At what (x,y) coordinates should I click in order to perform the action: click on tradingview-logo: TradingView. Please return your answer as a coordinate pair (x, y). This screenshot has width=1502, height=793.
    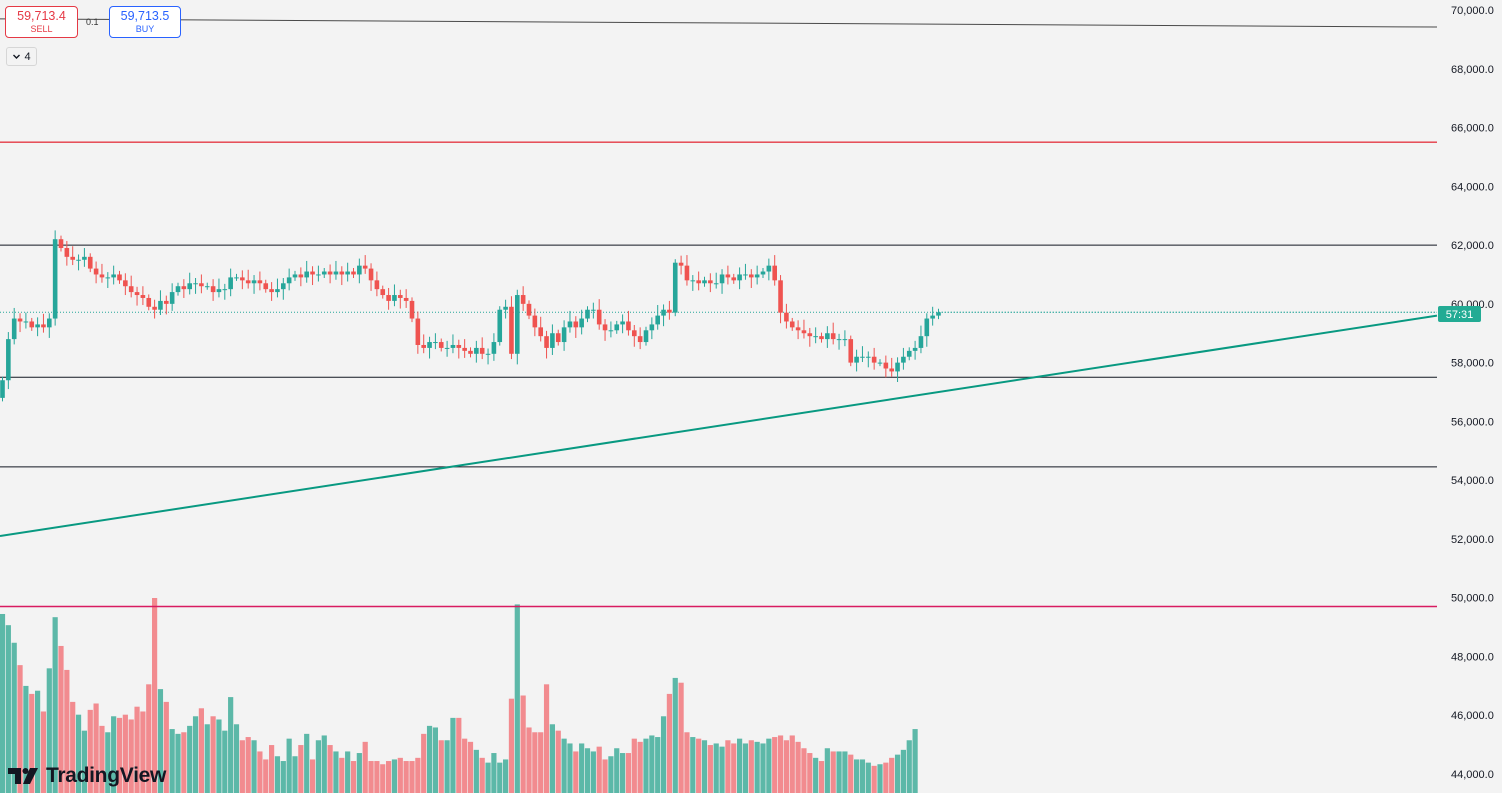
    Looking at the image, I should click on (87, 776).